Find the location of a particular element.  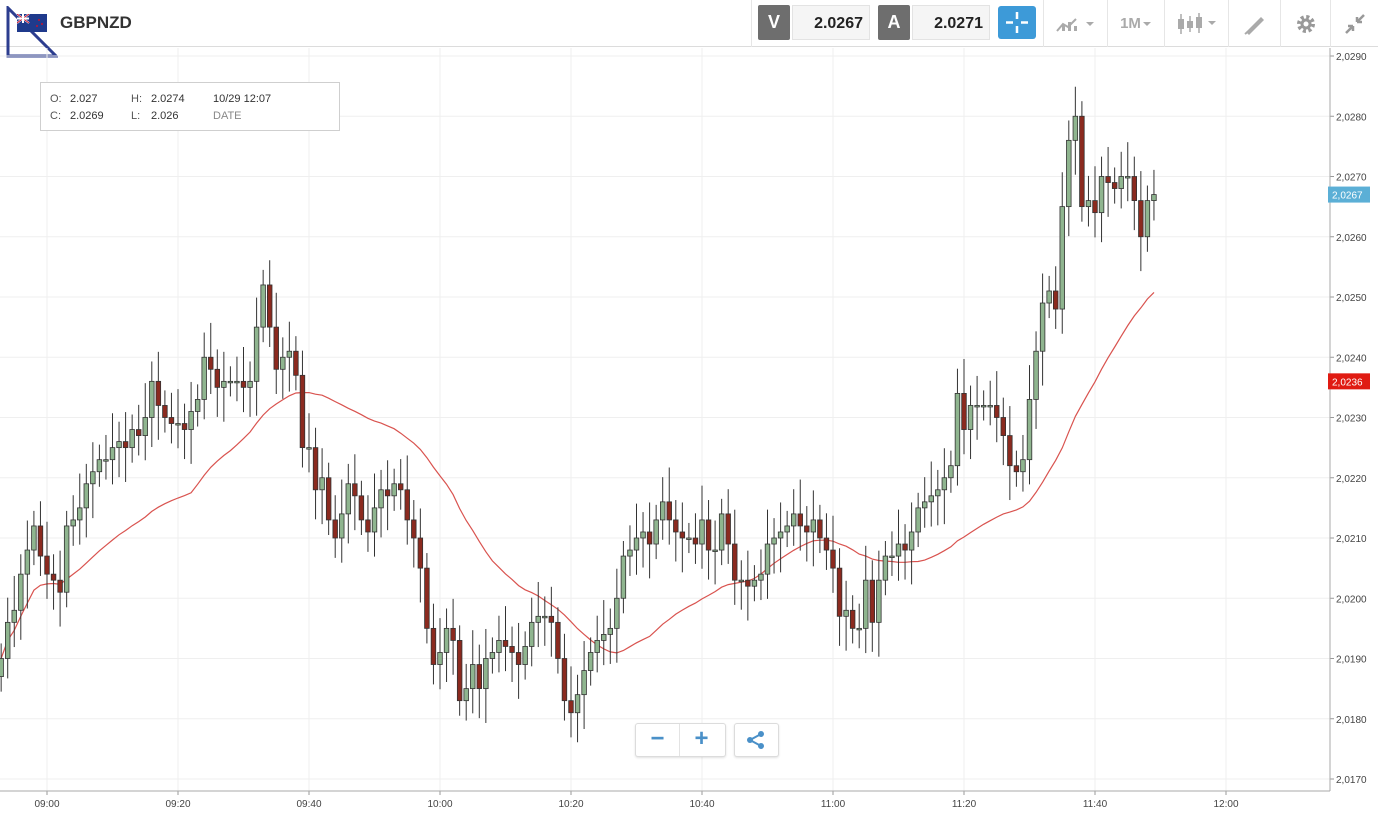

buy-quote: A 2.0271 is located at coordinates (932, 23).